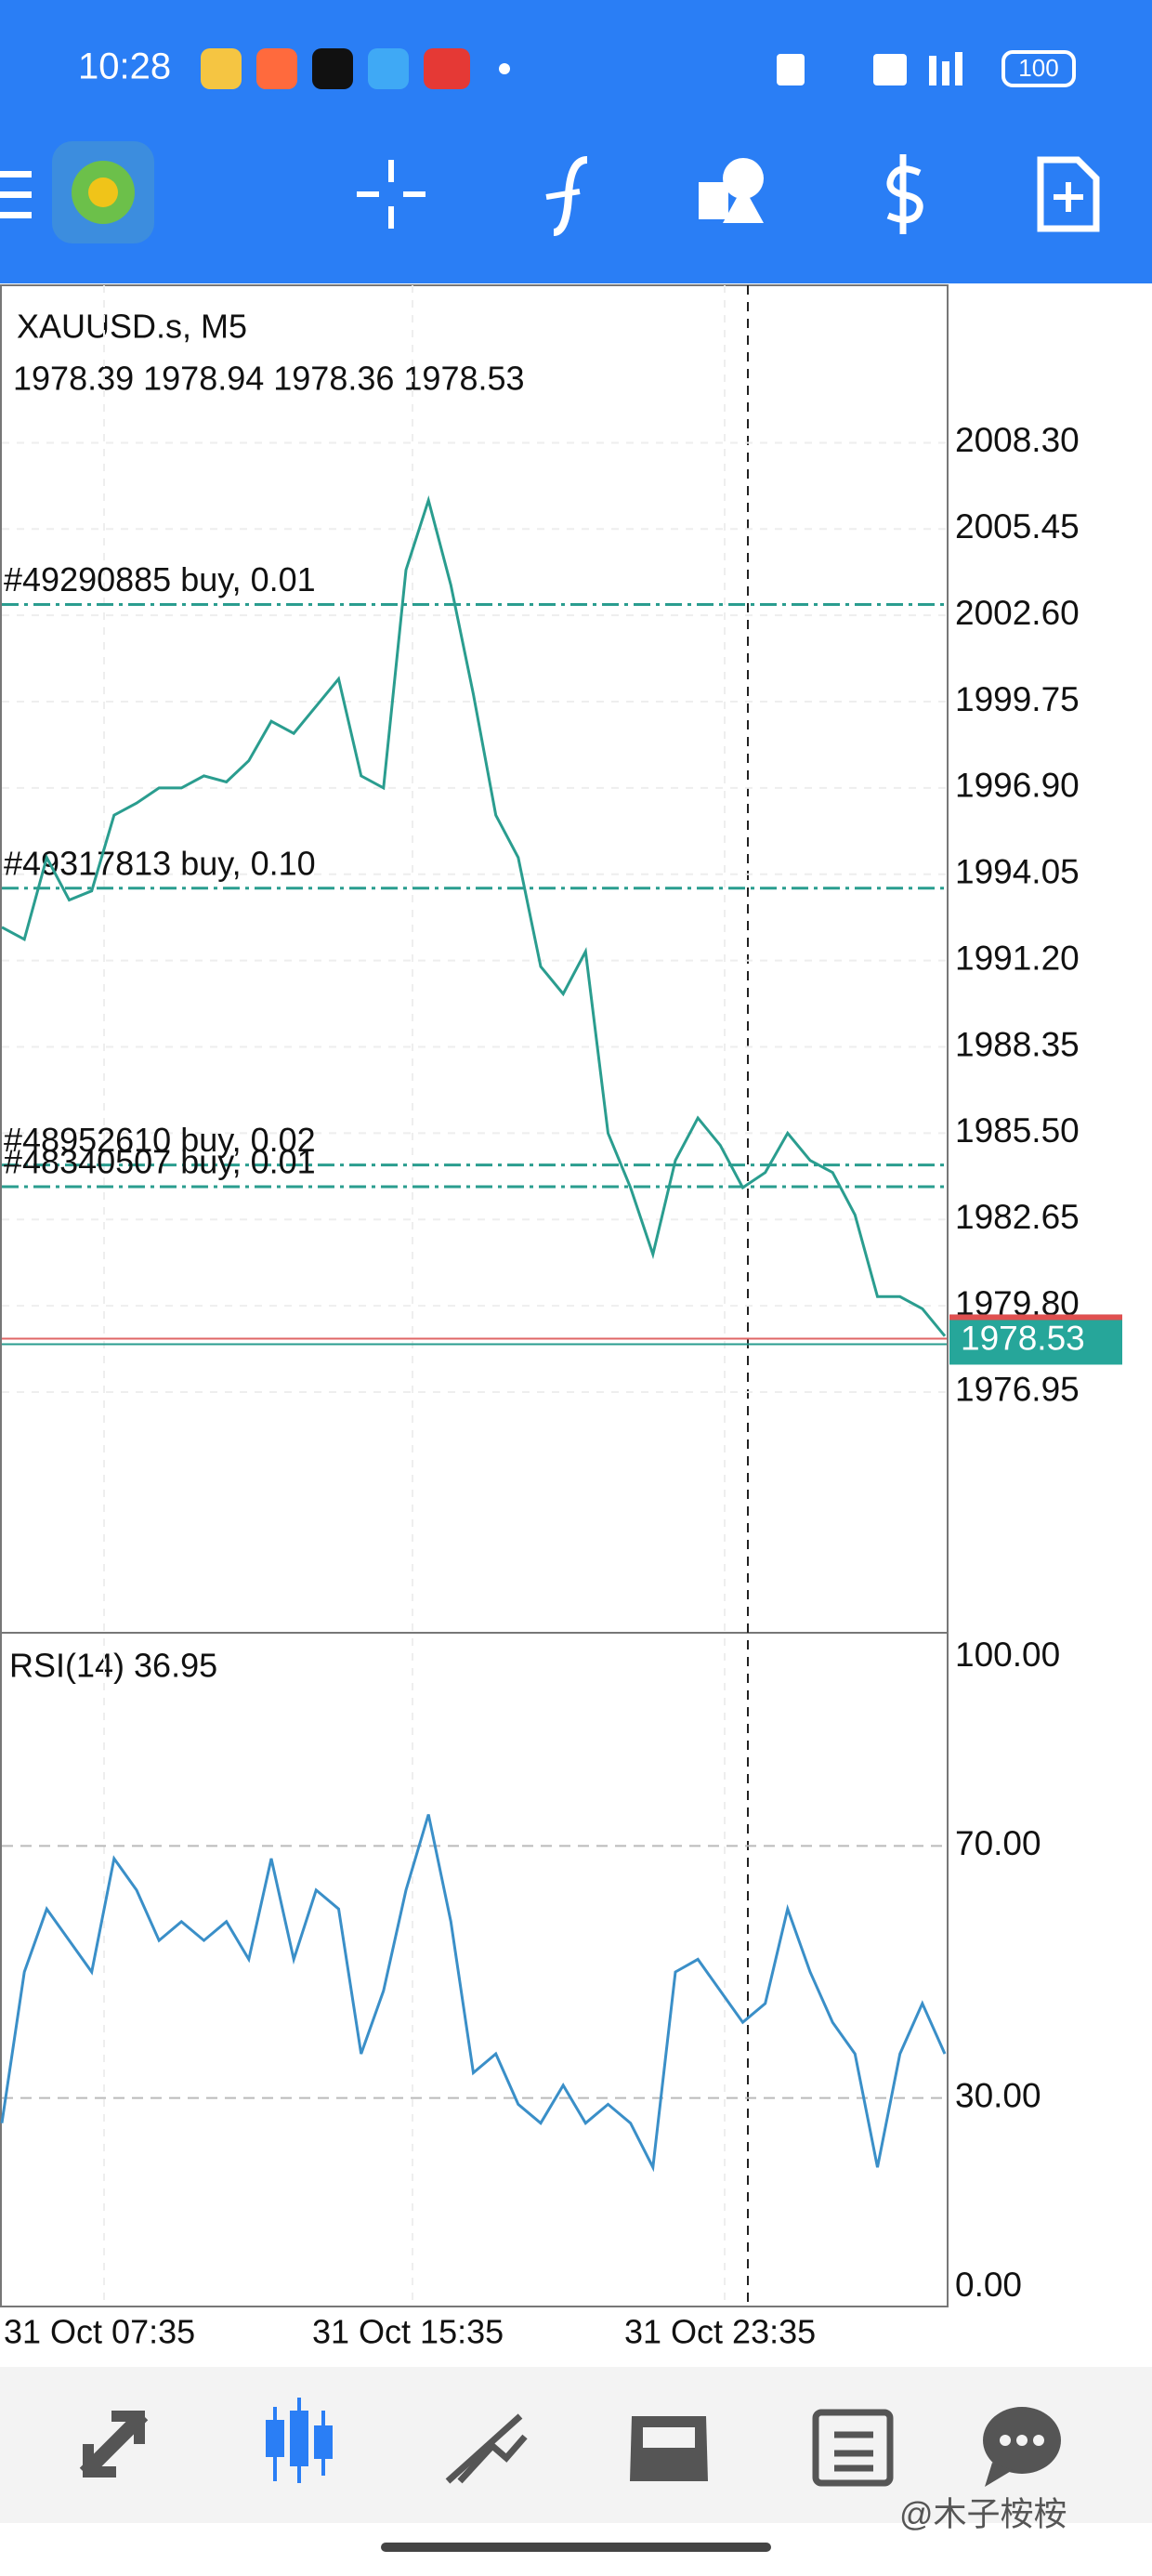 Image resolution: width=1152 pixels, height=2576 pixels. I want to click on price-tick-label: 1999.75, so click(1017, 699).